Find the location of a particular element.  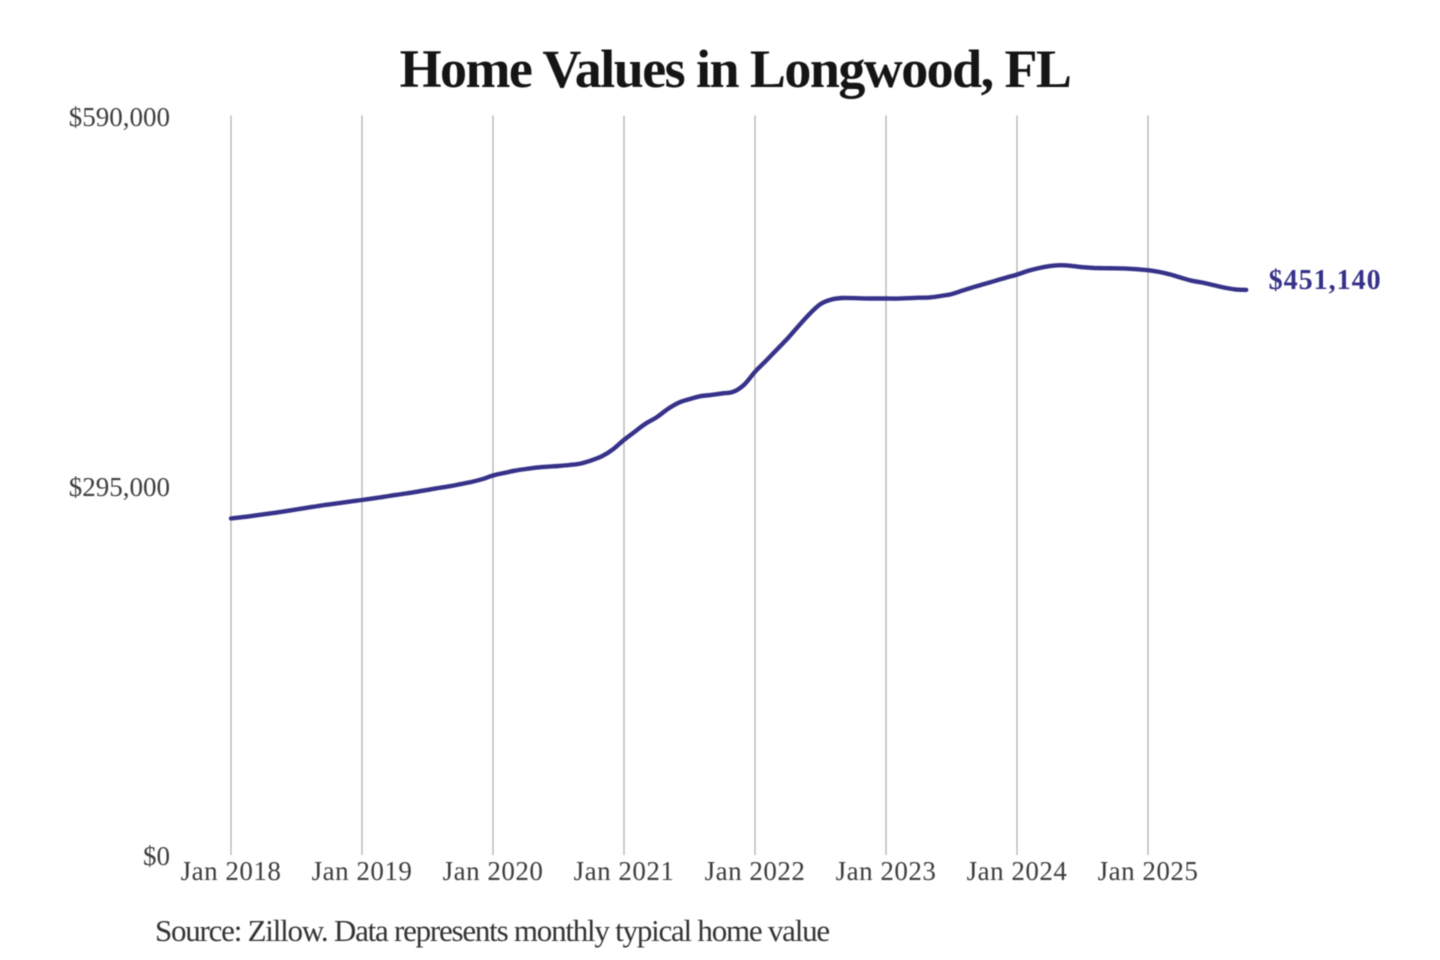

svg-text: $590,000 is located at coordinates (119, 117).